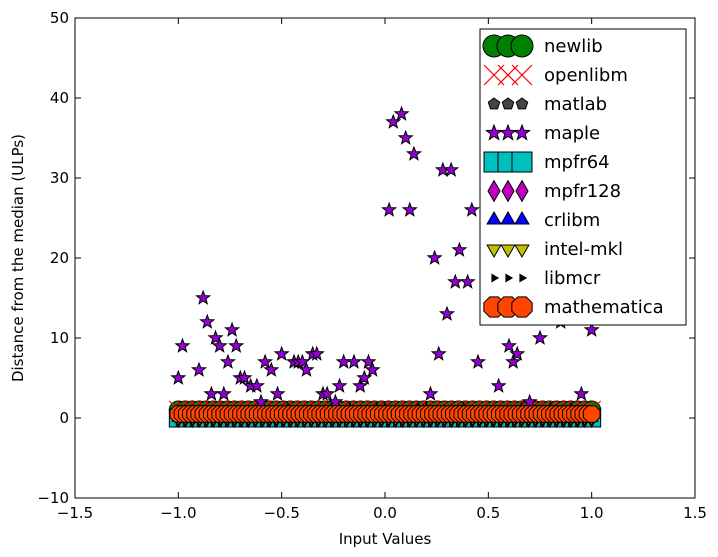  Describe the element at coordinates (573, 46) in the screenshot. I see `legend-label: newlib` at that location.